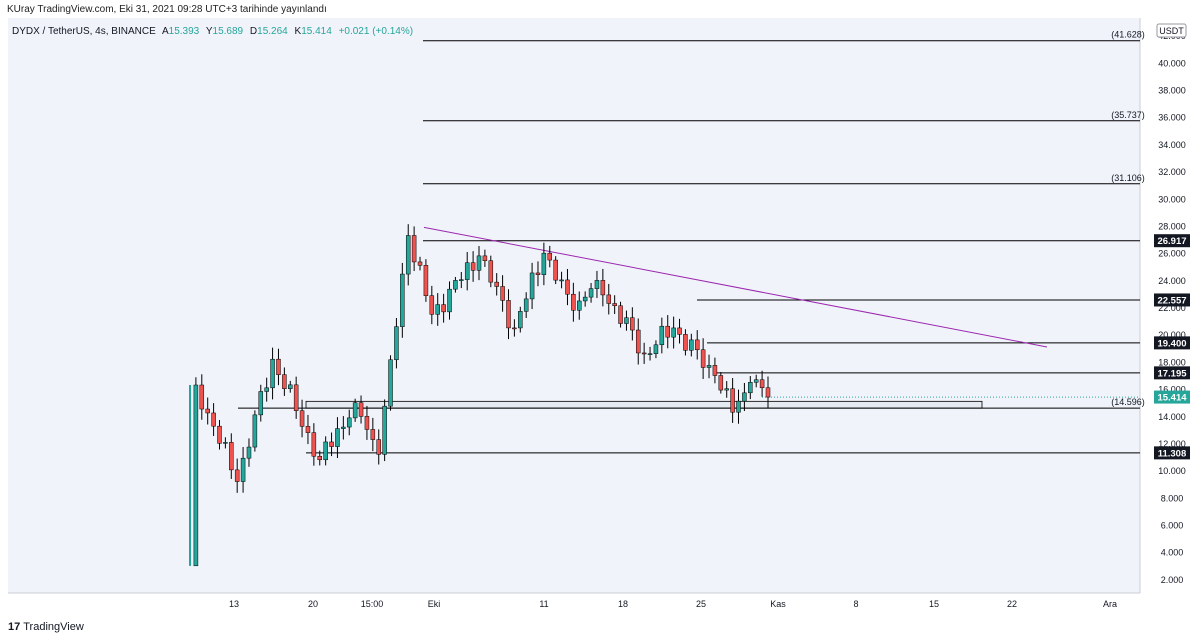 The height and width of the screenshot is (639, 1200). What do you see at coordinates (376, 31) in the screenshot?
I see `change-value: +0.021 (+0.14%)` at bounding box center [376, 31].